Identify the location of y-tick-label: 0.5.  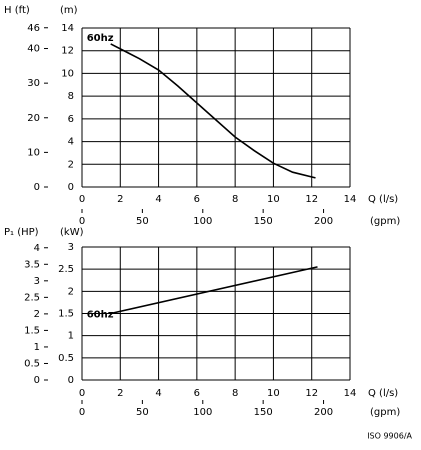
(66, 358).